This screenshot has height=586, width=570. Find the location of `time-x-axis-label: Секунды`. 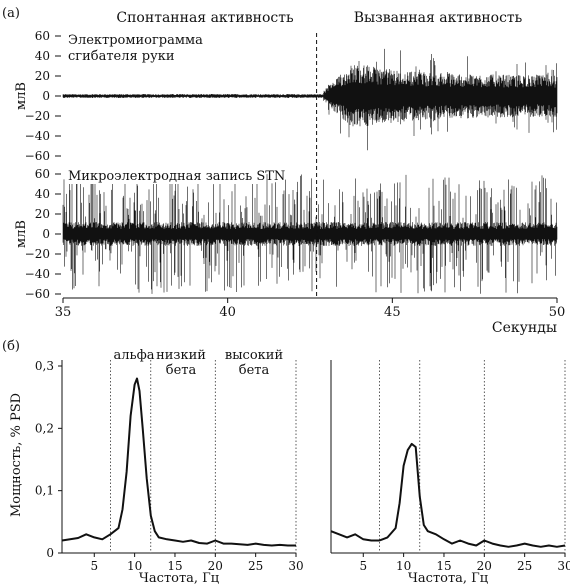

time-x-axis-label: Секунды is located at coordinates (524, 328).